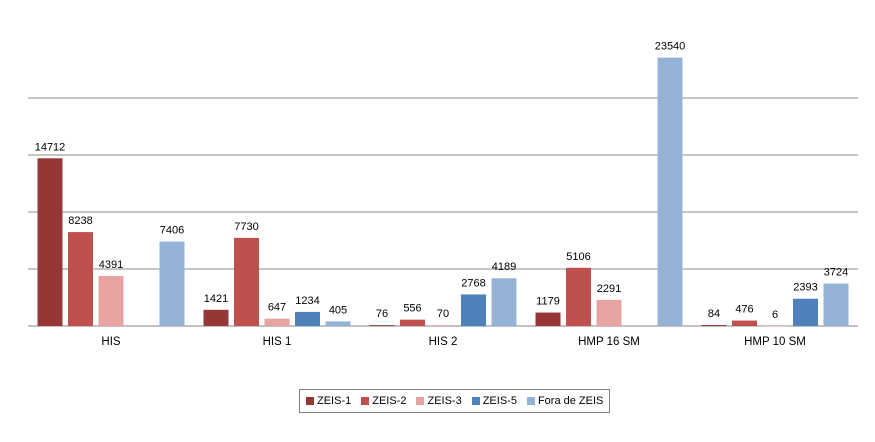 The image size is (875, 442). What do you see at coordinates (609, 289) in the screenshot?
I see `data-label: 2291` at bounding box center [609, 289].